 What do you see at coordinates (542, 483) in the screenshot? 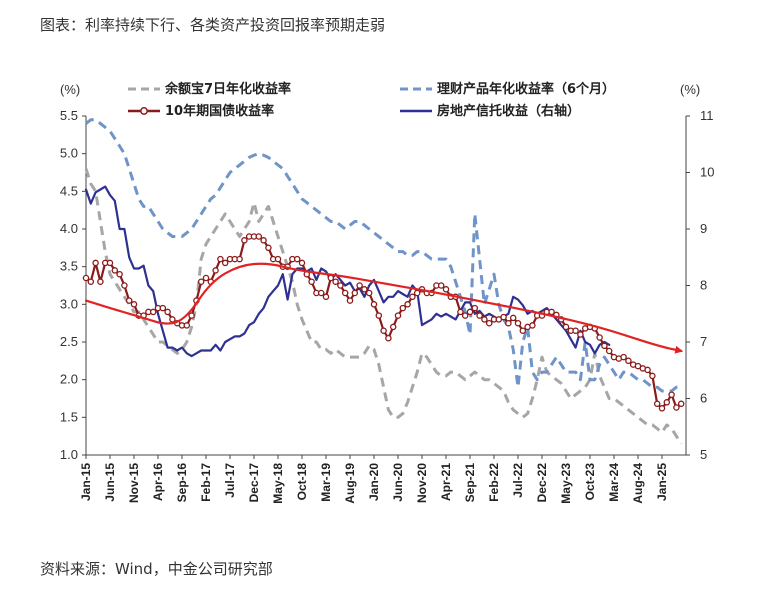
I see `x-tick-label: Dec-22` at bounding box center [542, 483].